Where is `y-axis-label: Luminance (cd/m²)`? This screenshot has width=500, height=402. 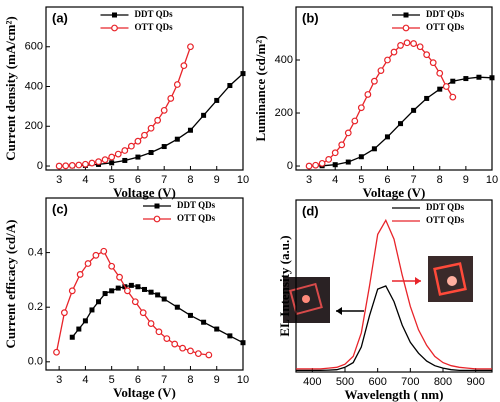
y-axis-label: Luminance (cd/m²) is located at coordinates (260, 88).